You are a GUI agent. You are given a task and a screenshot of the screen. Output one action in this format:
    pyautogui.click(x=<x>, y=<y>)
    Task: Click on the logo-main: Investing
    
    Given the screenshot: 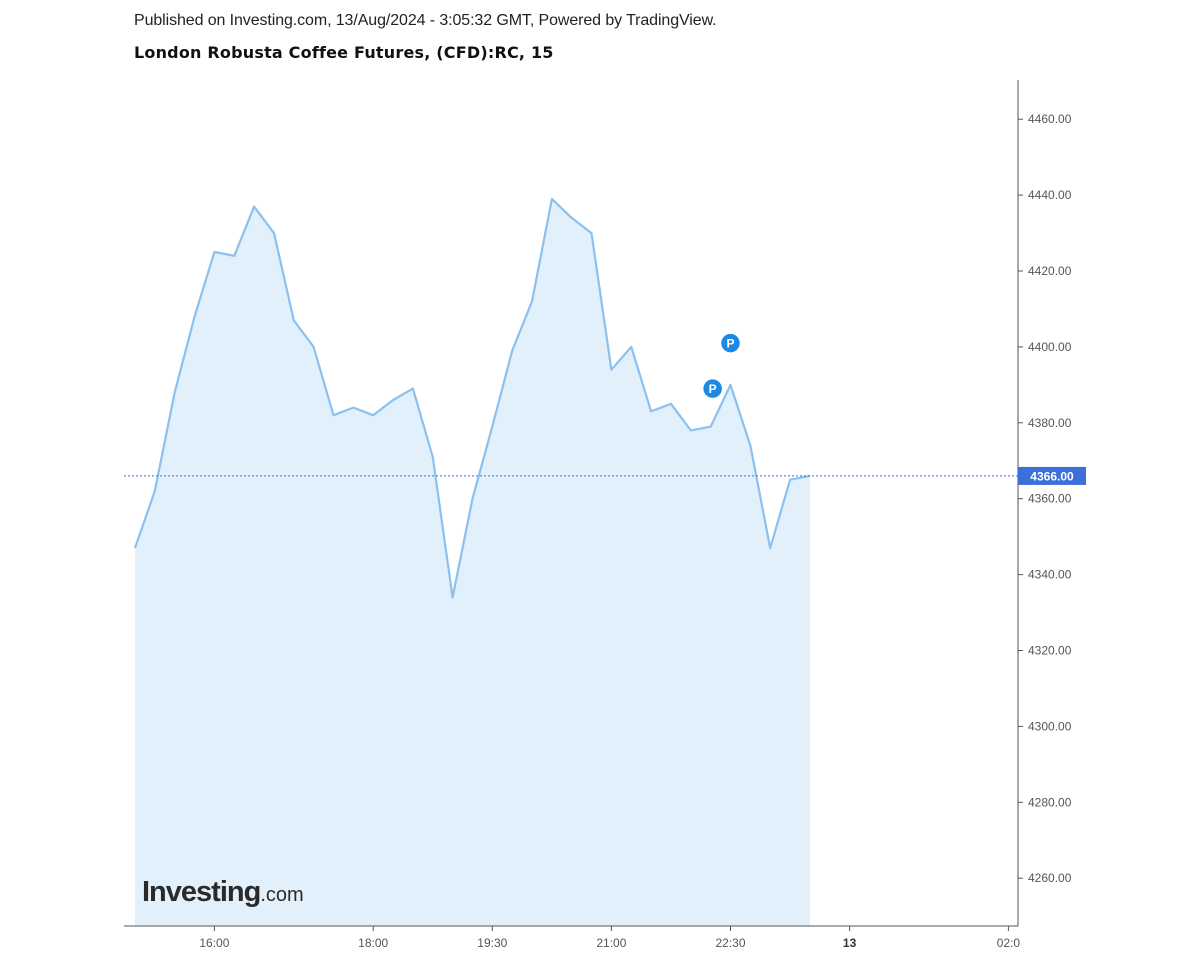 What is the action you would take?
    pyautogui.click(x=201, y=892)
    